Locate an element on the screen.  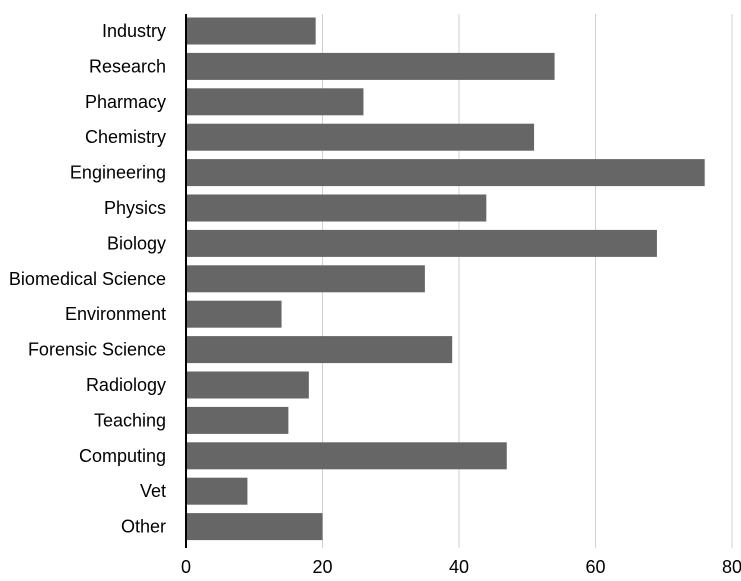
x-tick-label: 20 is located at coordinates (322, 567).